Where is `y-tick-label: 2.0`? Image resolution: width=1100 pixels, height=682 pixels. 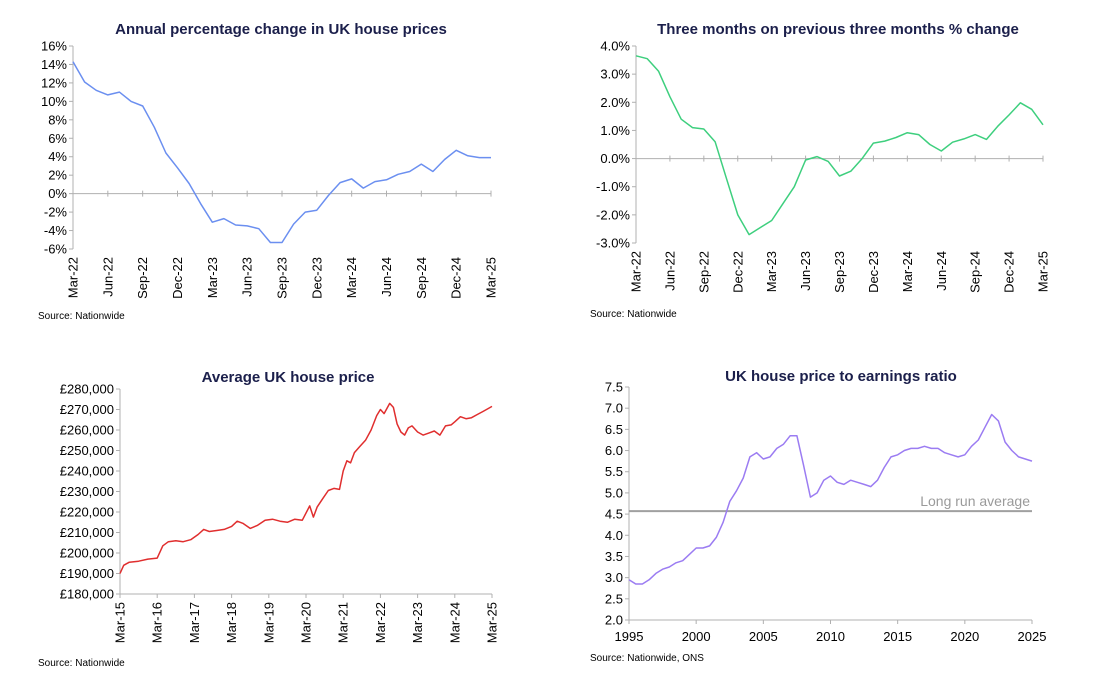 y-tick-label: 2.0 is located at coordinates (614, 620).